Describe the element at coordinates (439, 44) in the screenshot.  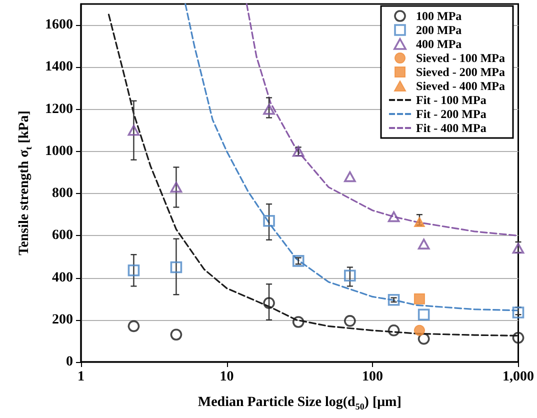
I see `legend-label: 400 MPa` at that location.